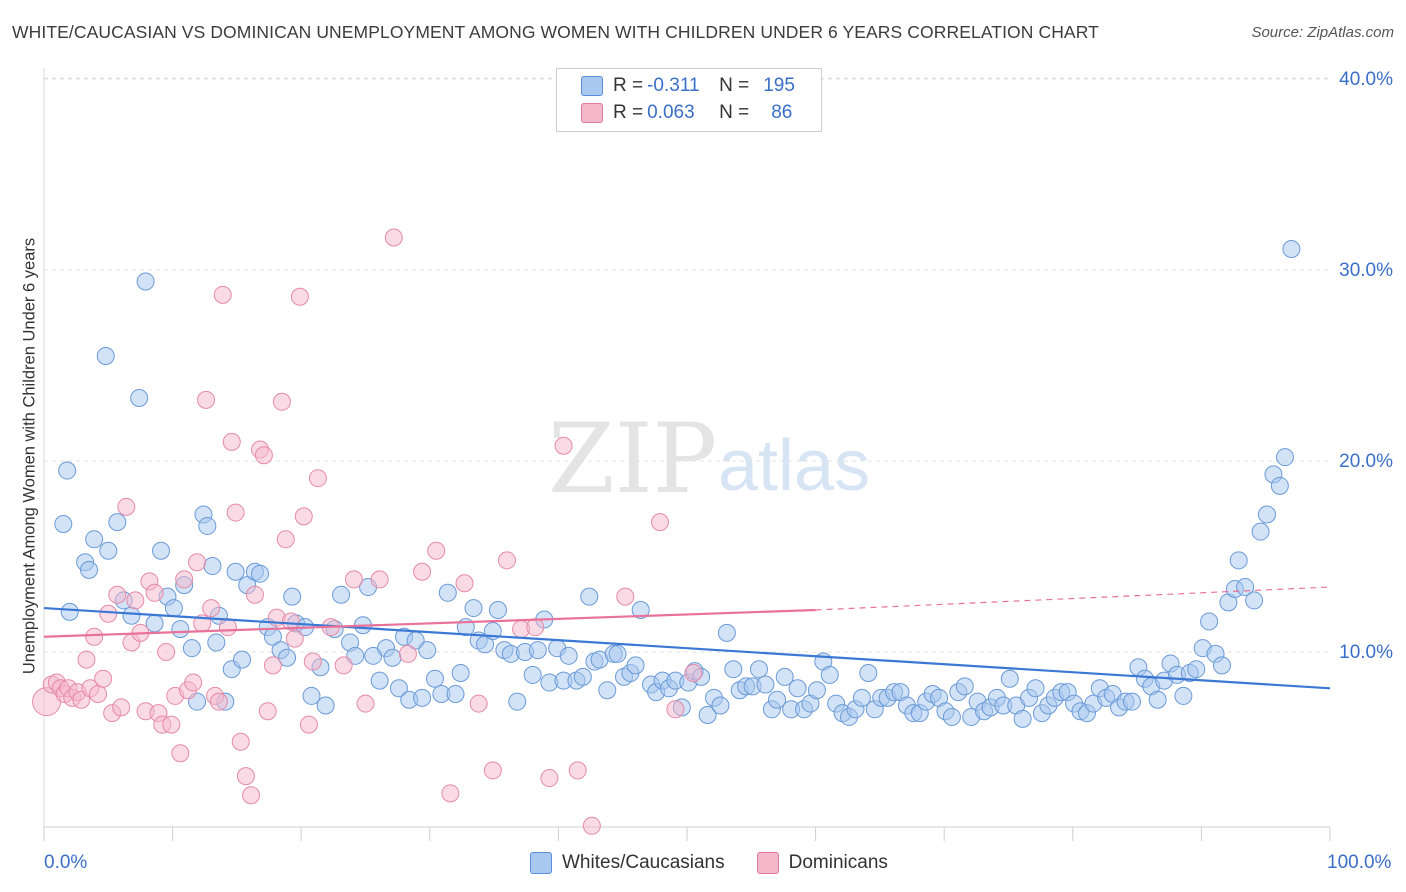 This screenshot has height=892, width=1406. Describe the element at coordinates (1366, 270) in the screenshot. I see `y-tick-label: 30.0%` at that location.